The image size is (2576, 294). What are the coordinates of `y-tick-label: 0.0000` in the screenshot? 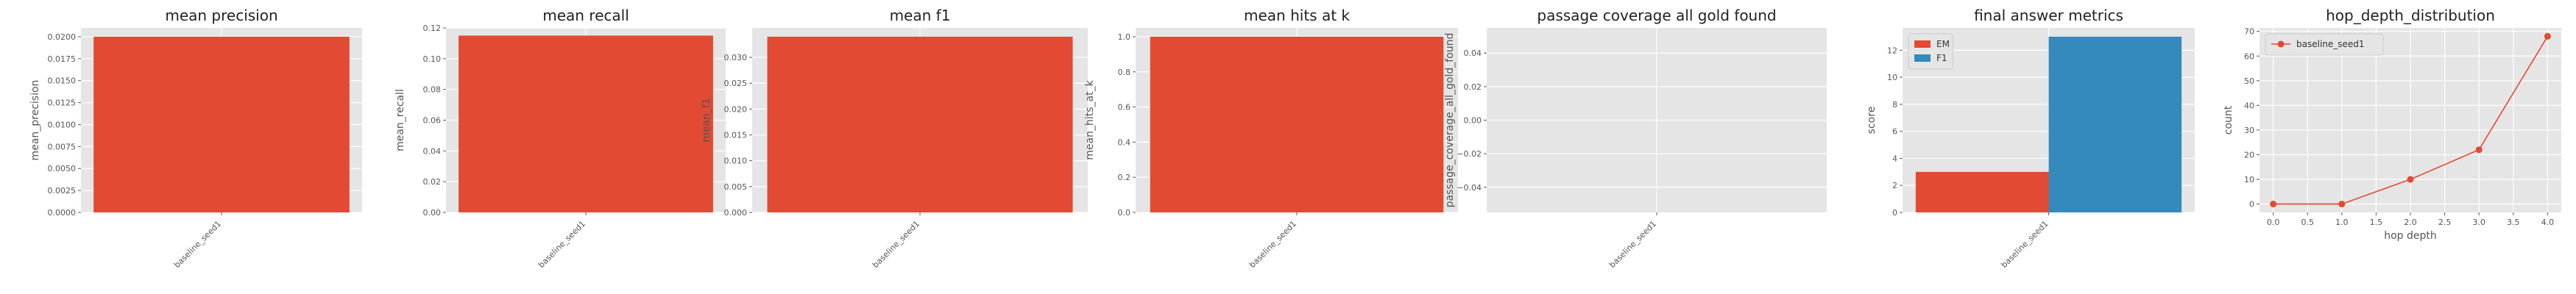 It's located at (62, 213).